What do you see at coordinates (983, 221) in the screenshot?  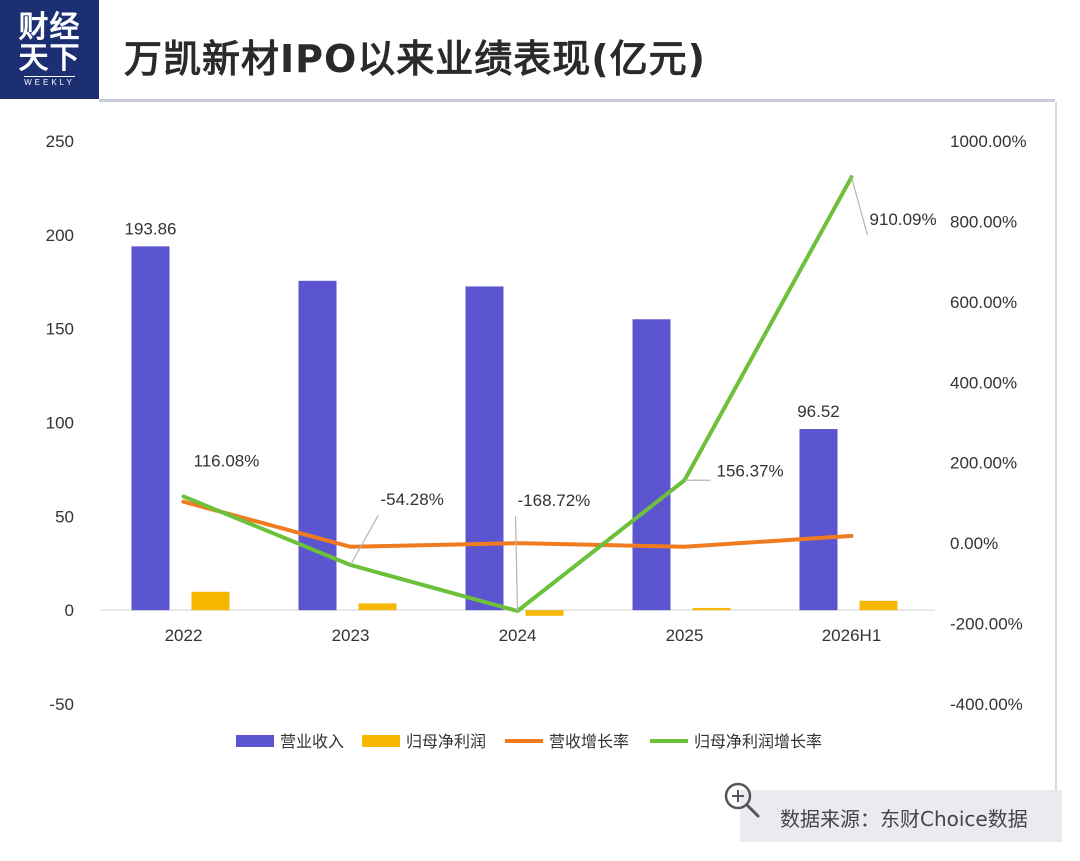 I see `right-axis-tick: 800.00%` at bounding box center [983, 221].